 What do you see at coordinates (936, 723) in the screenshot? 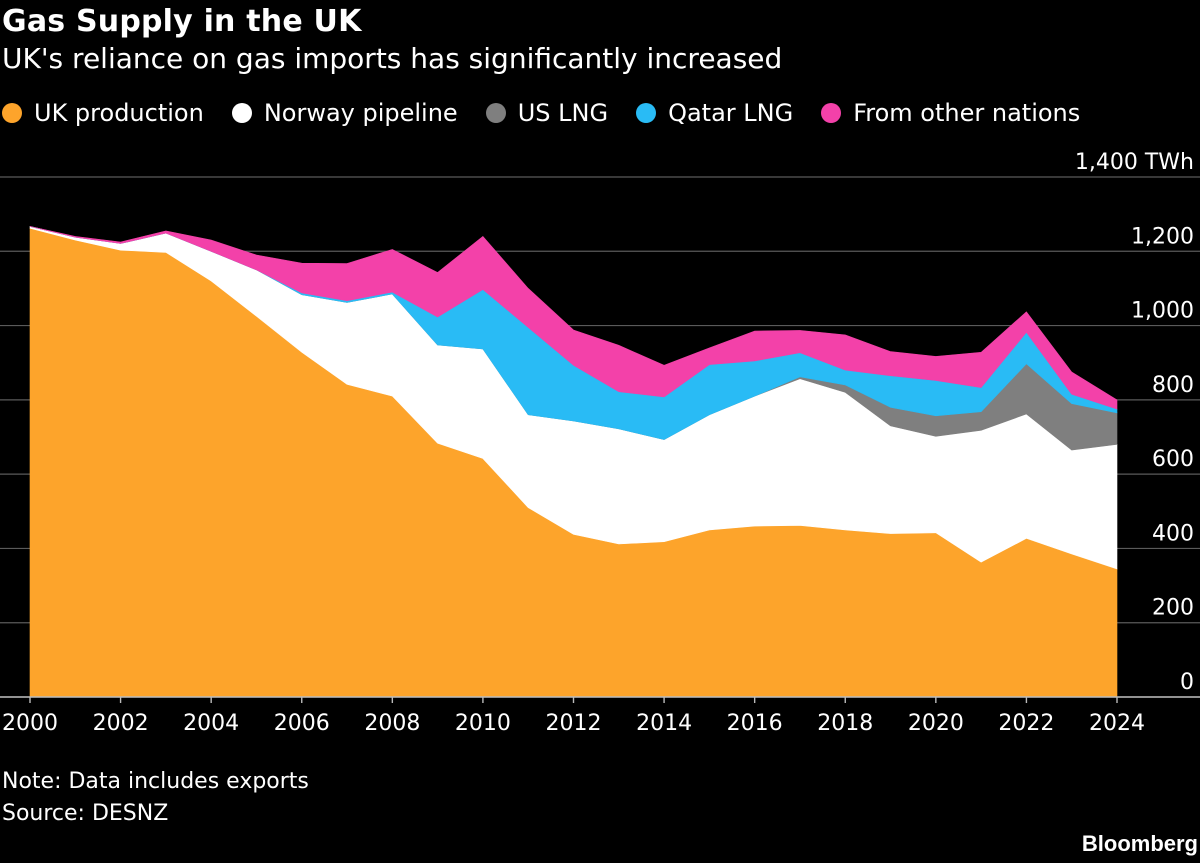
I see `x-tick-label-2020: 2020` at bounding box center [936, 723].